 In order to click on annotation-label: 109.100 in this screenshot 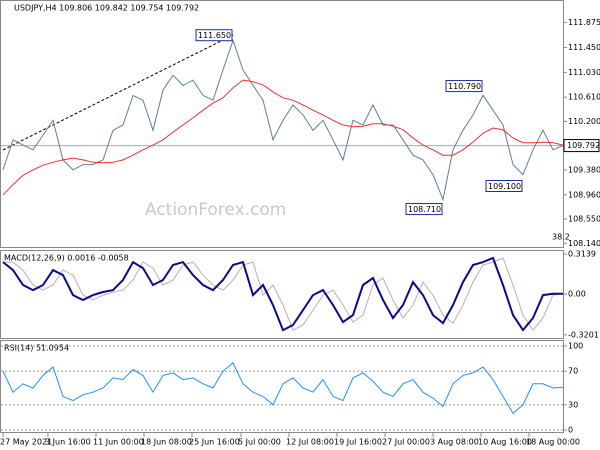, I will do `click(504, 186)`.